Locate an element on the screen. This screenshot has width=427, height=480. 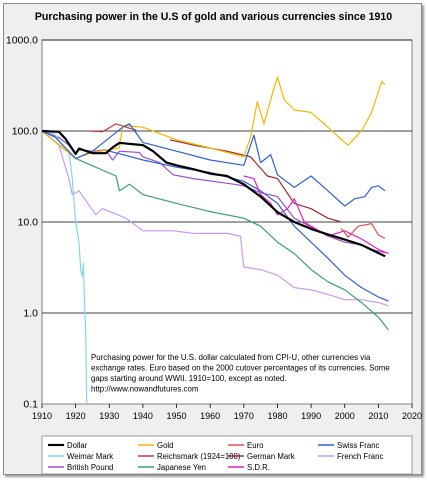
x-tick-label: 1960 is located at coordinates (210, 416).